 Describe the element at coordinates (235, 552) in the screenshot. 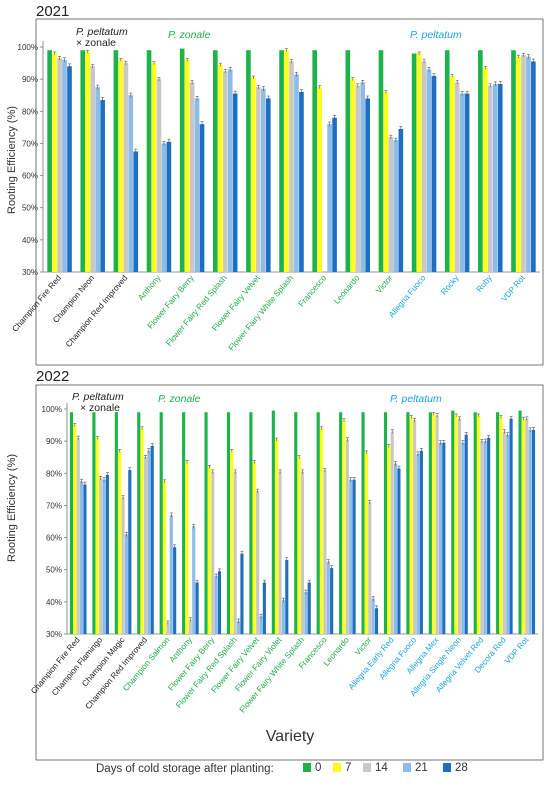

I see `bar-flower-fairy-red-splash-s14` at that location.